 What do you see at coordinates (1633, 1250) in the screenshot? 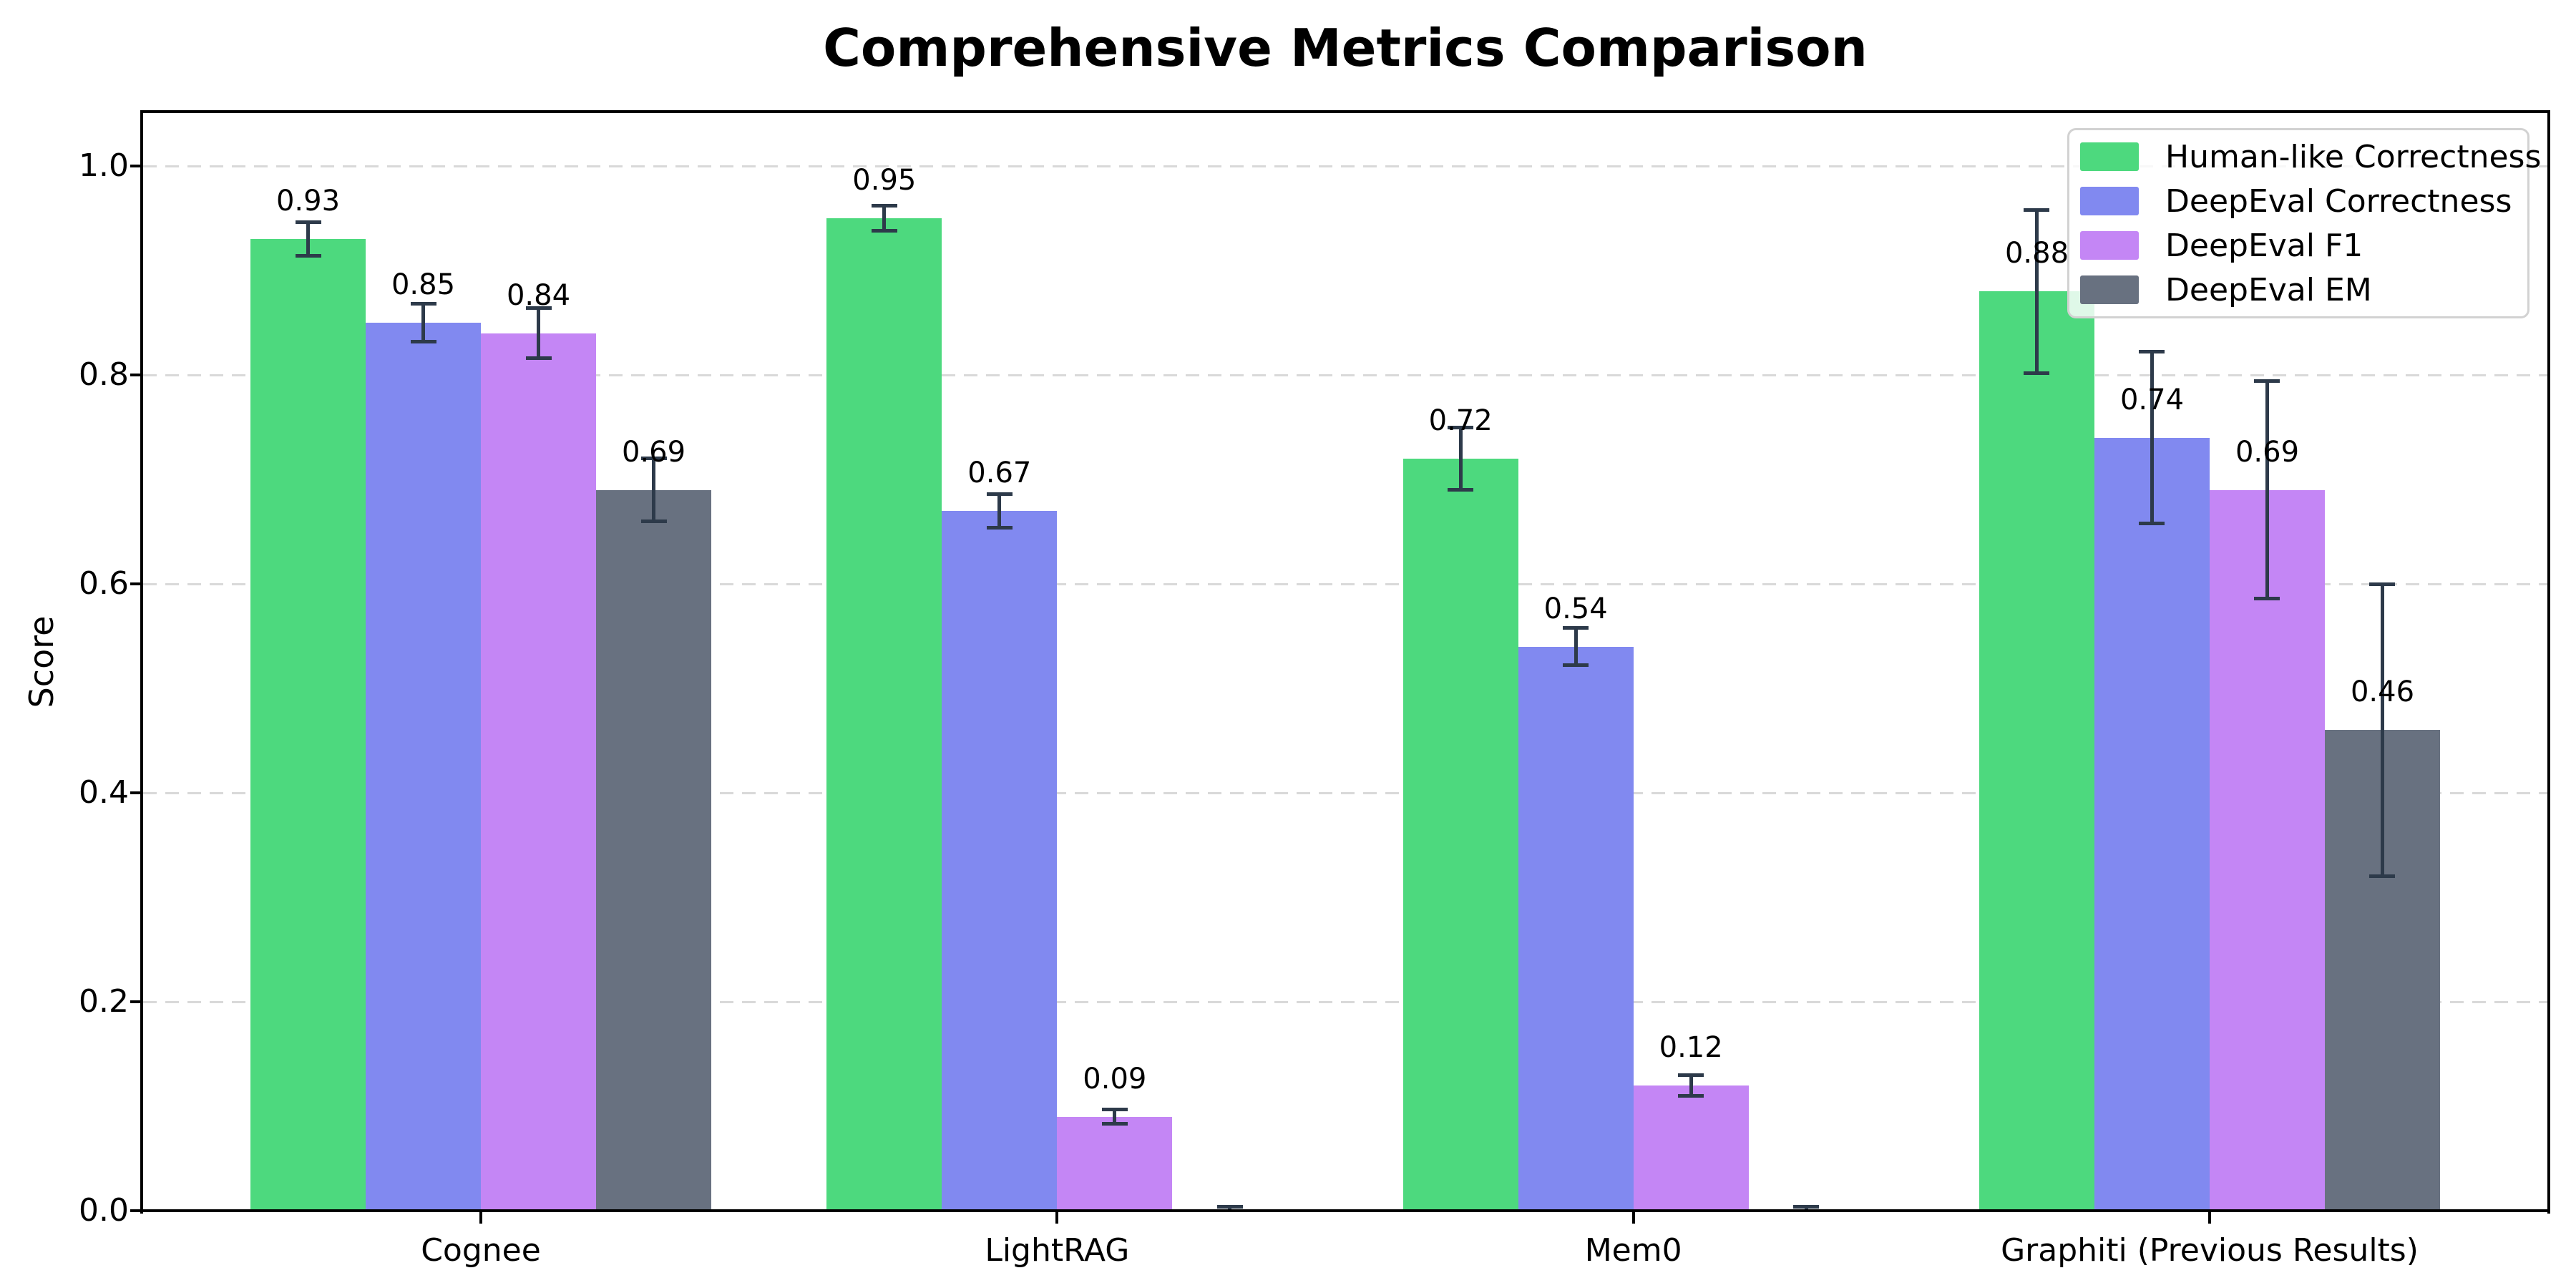
I see `x-tick-label: Mem0` at bounding box center [1633, 1250].